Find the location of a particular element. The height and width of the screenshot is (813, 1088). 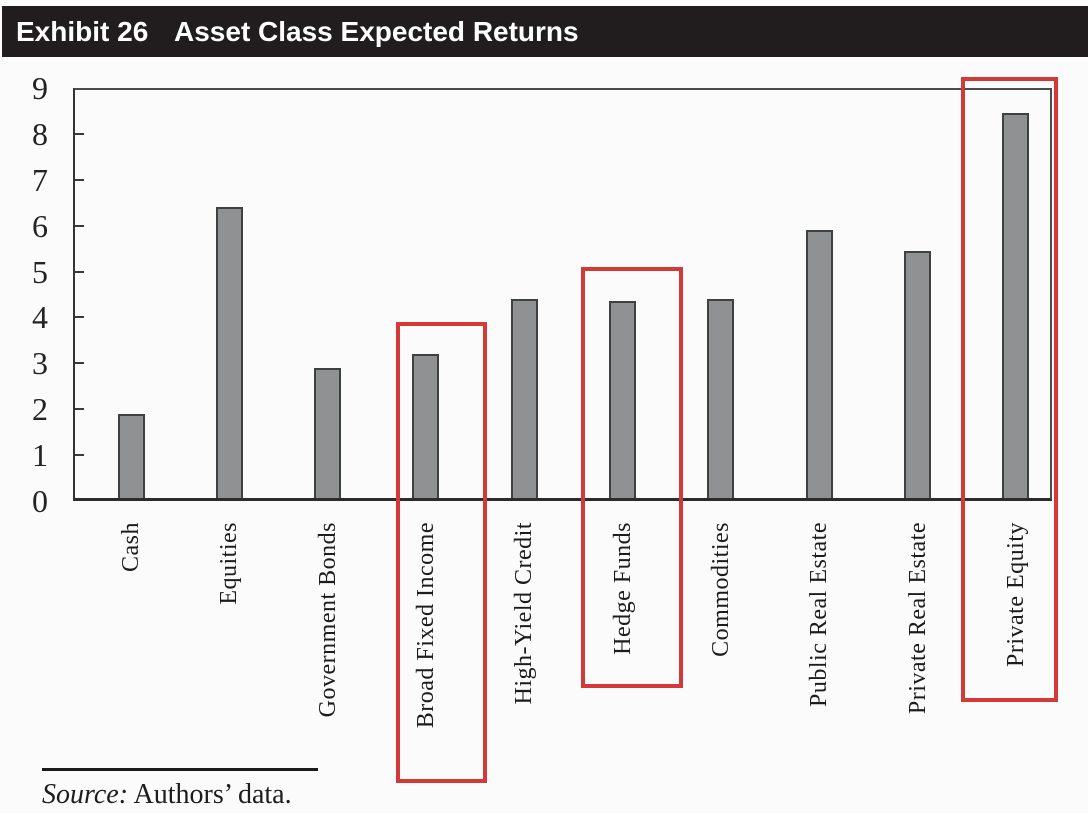

exhibit-title-bar: Exhibit 26 Asset Class Expected Returns is located at coordinates (545, 31).